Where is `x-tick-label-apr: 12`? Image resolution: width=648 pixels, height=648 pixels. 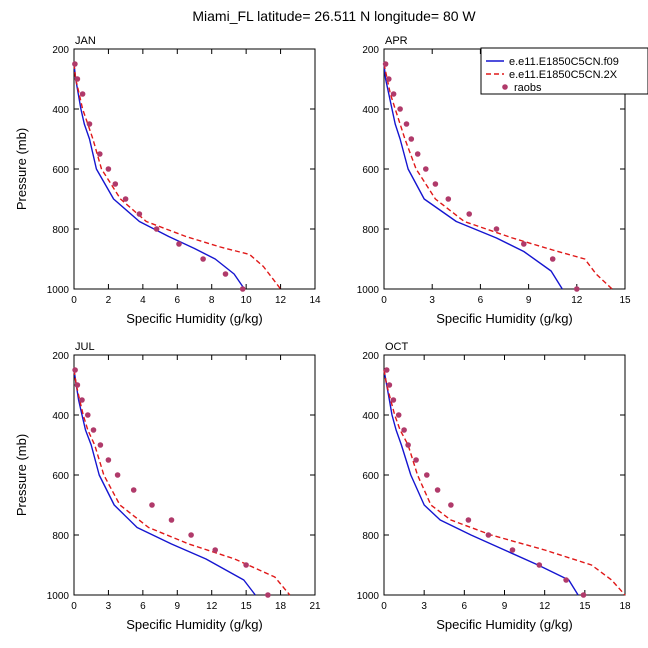
x-tick-label-apr: 12 is located at coordinates (577, 300).